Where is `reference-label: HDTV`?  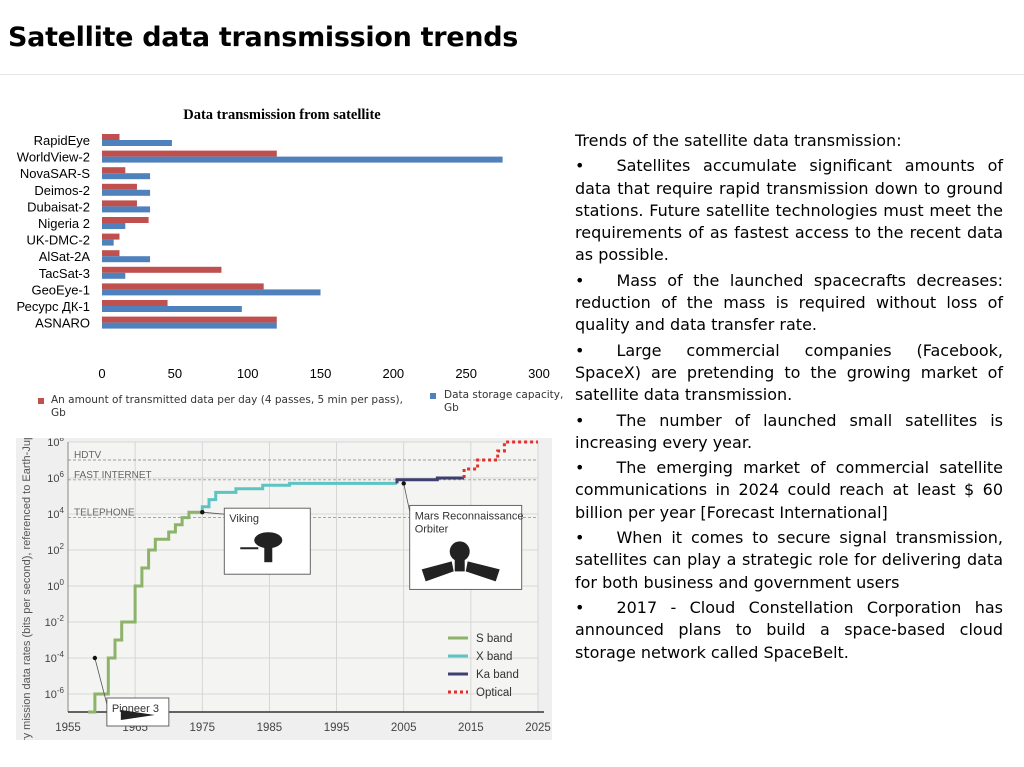
reference-label: HDTV is located at coordinates (88, 455).